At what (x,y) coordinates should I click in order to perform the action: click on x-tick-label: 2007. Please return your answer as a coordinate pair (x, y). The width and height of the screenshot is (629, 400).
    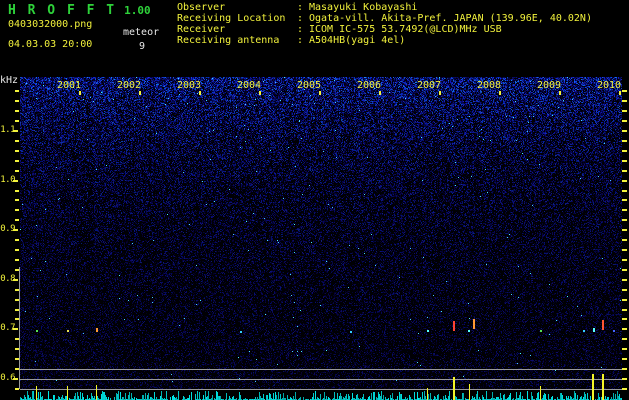
    Looking at the image, I should click on (429, 85).